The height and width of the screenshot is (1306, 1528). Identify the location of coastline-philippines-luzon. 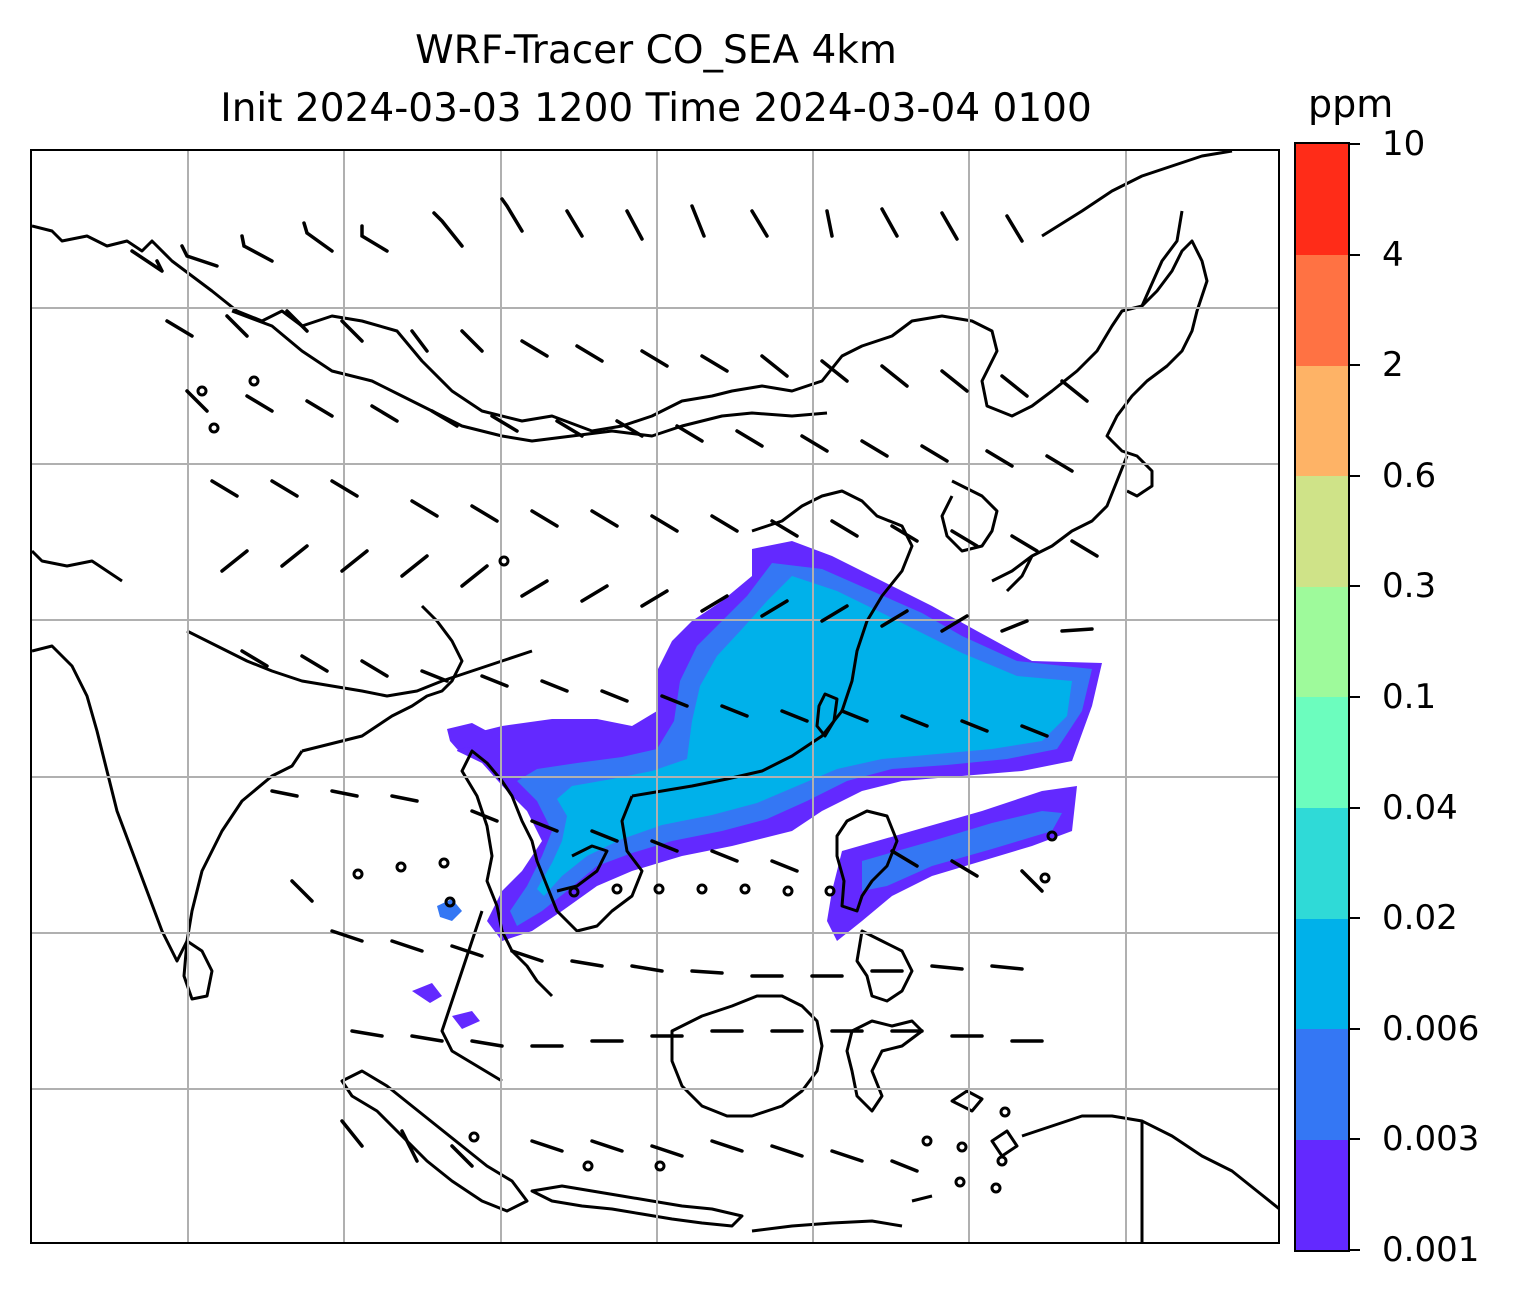
(867, 861).